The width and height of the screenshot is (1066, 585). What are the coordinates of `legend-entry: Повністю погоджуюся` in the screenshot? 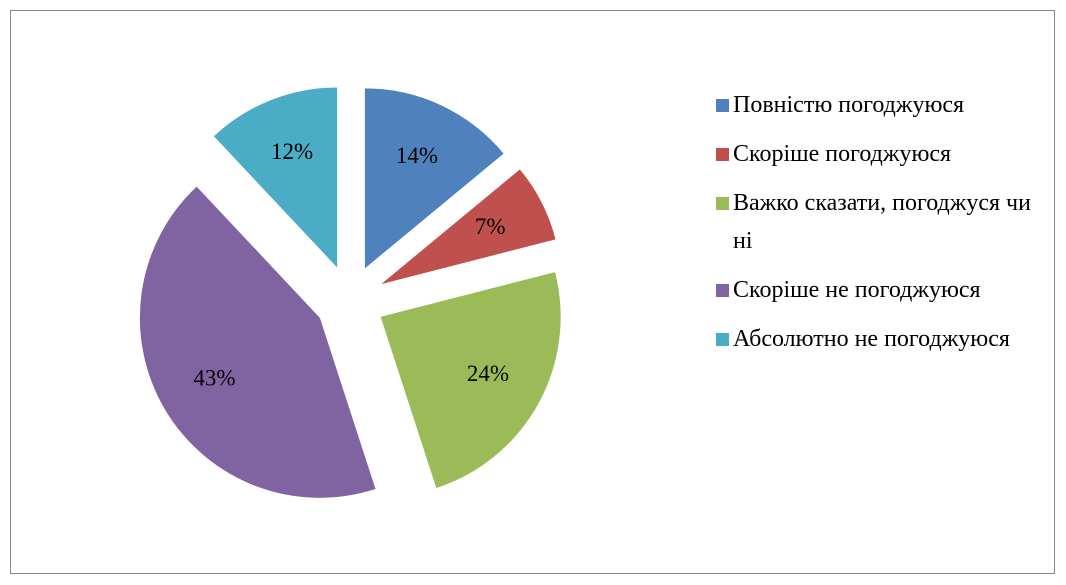 It's located at (883, 105).